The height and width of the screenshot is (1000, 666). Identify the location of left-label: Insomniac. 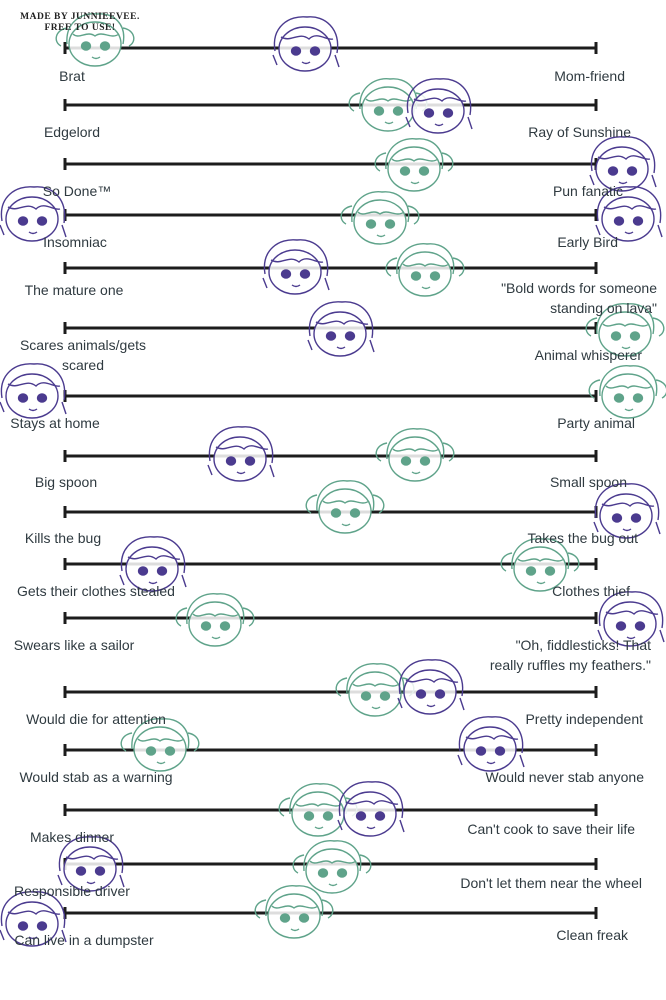
(87, 242).